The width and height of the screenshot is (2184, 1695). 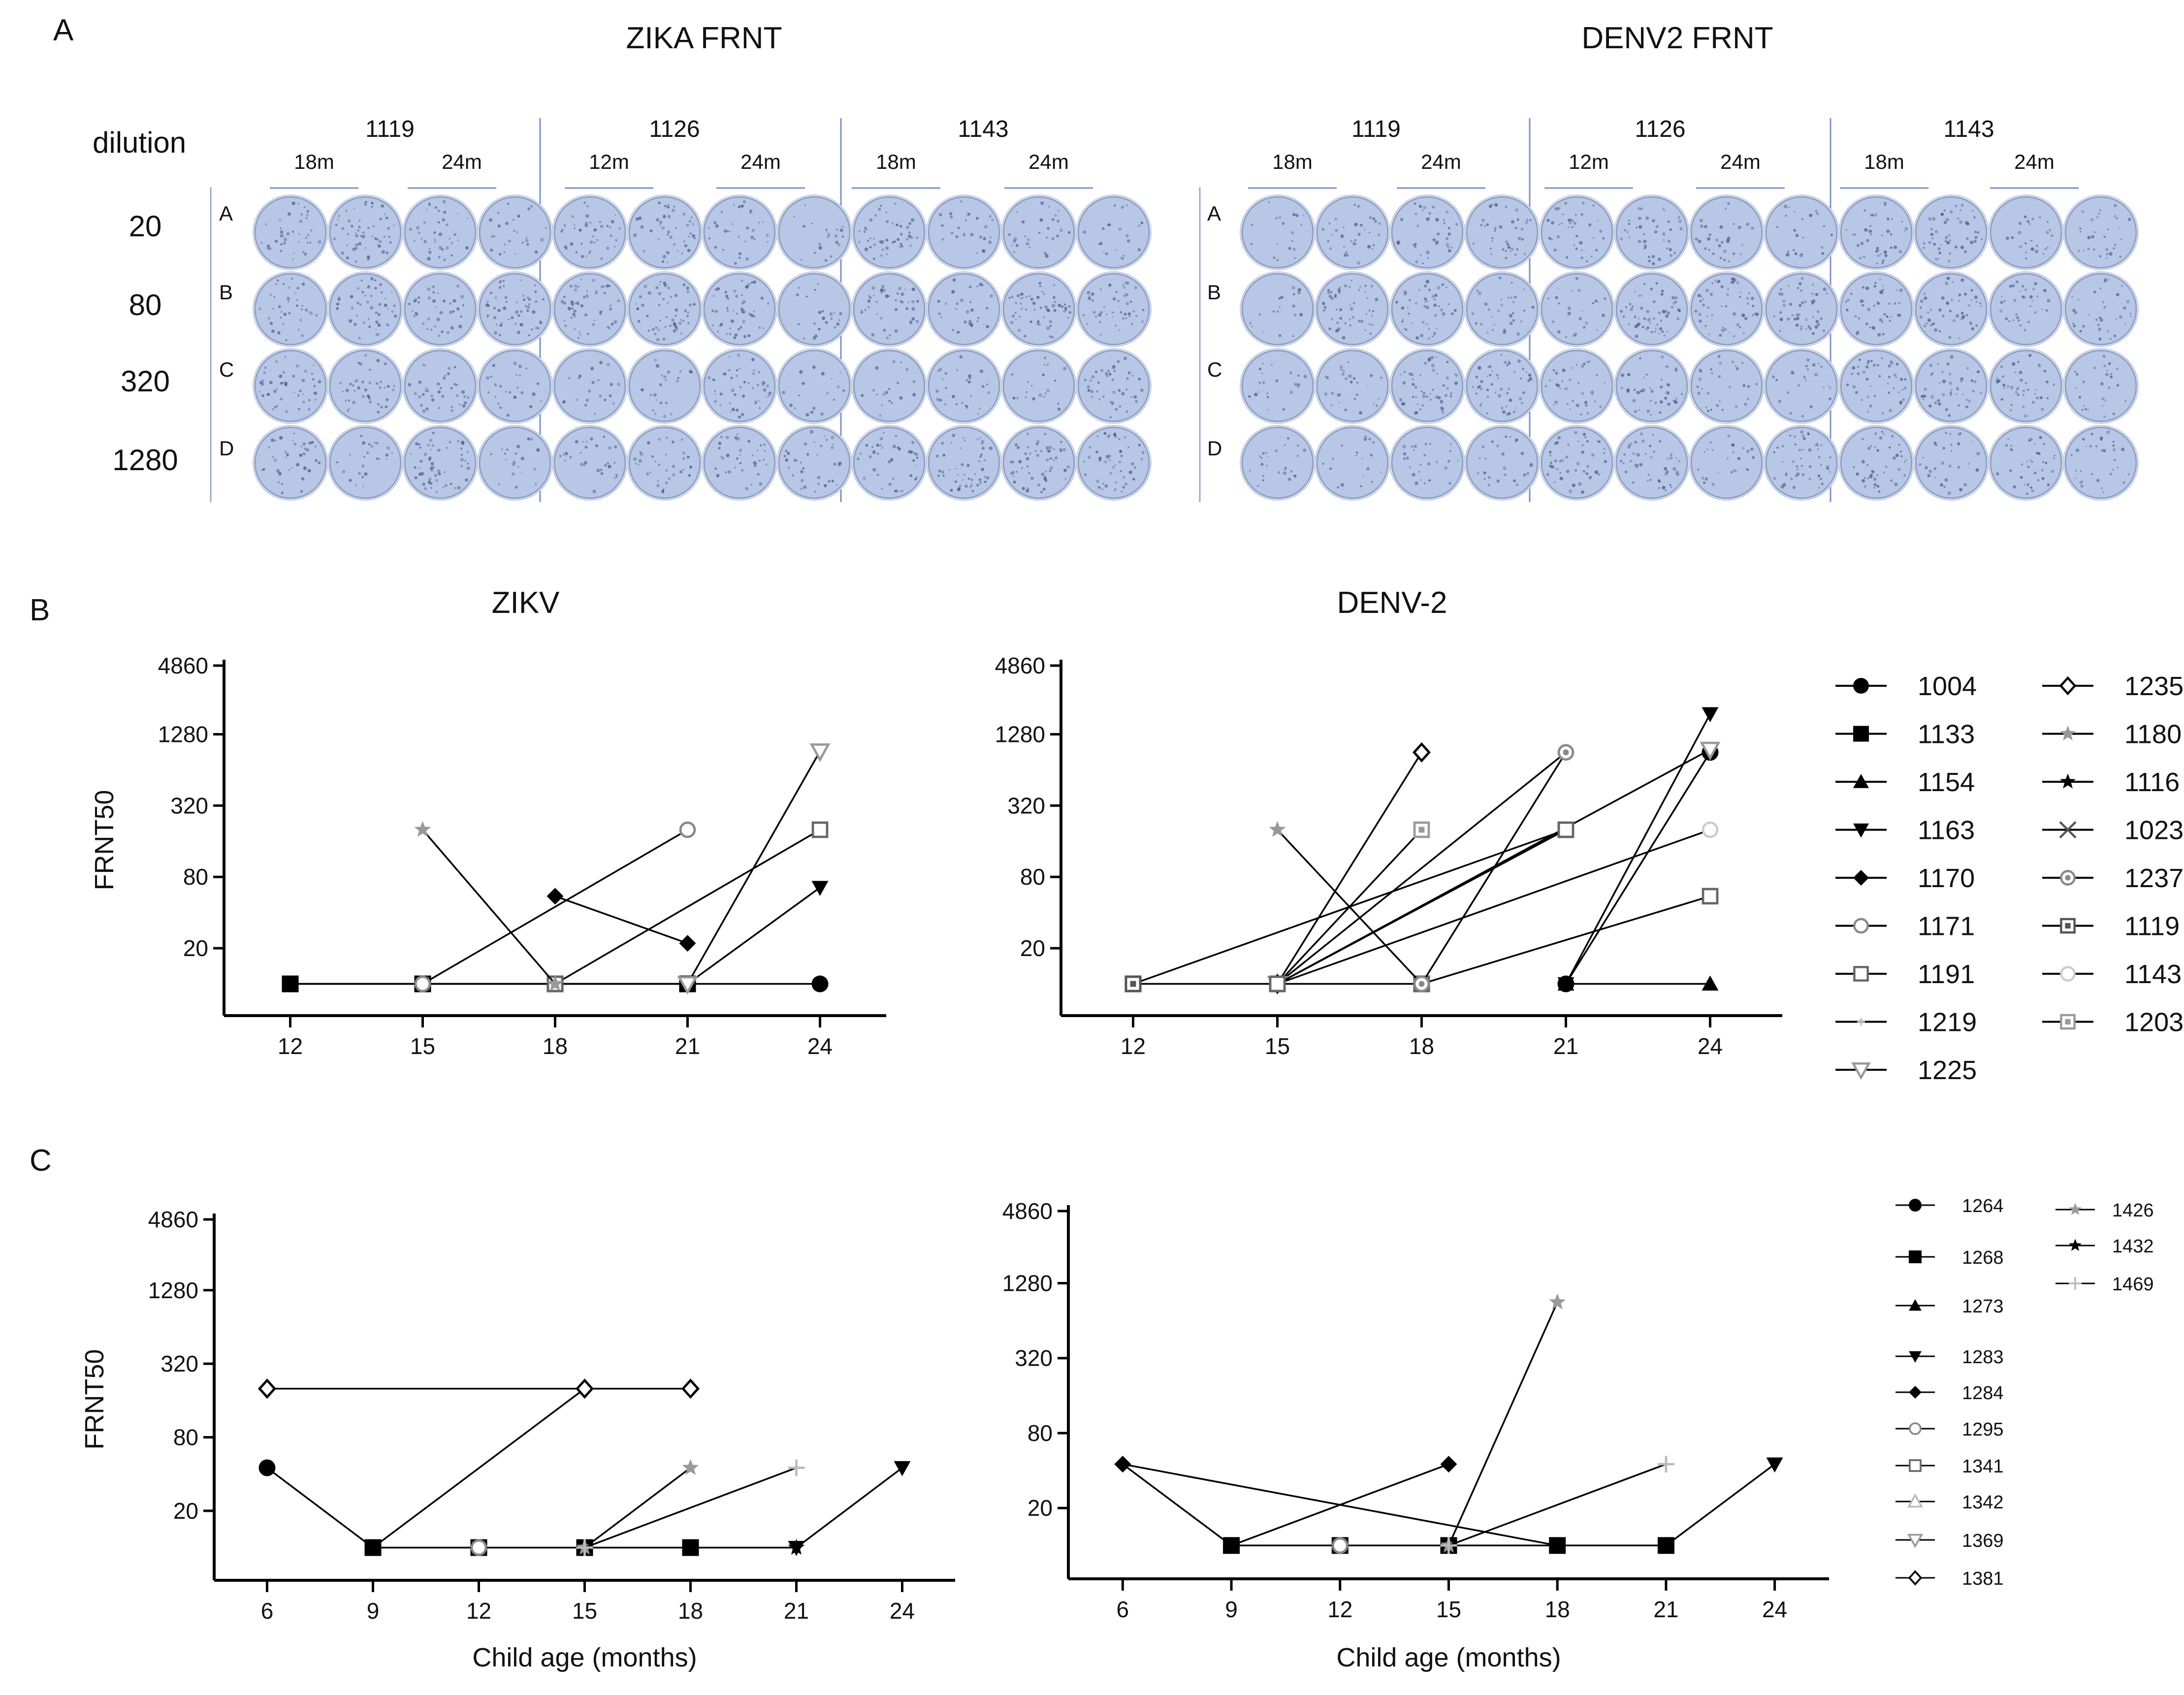 What do you see at coordinates (2113, 686) in the screenshot?
I see `legend-item: 1235` at bounding box center [2113, 686].